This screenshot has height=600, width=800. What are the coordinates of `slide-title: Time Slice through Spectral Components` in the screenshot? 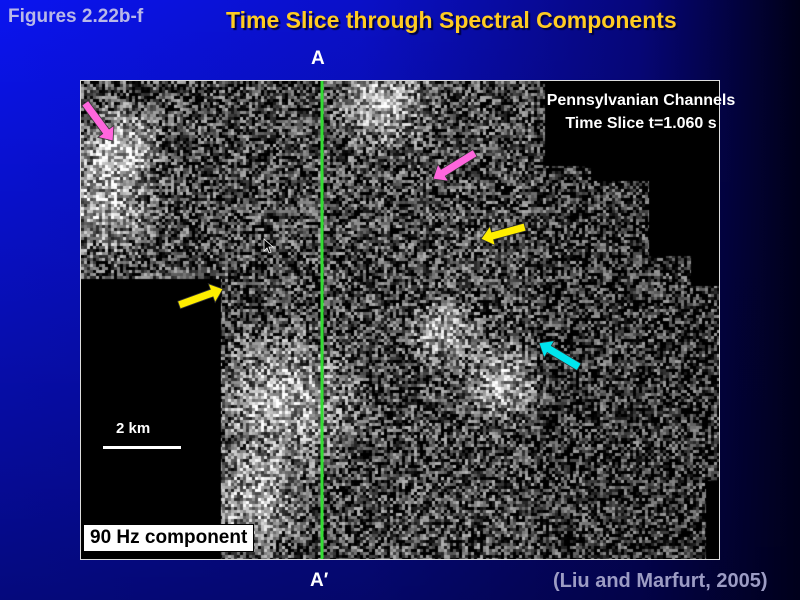 It's located at (451, 20).